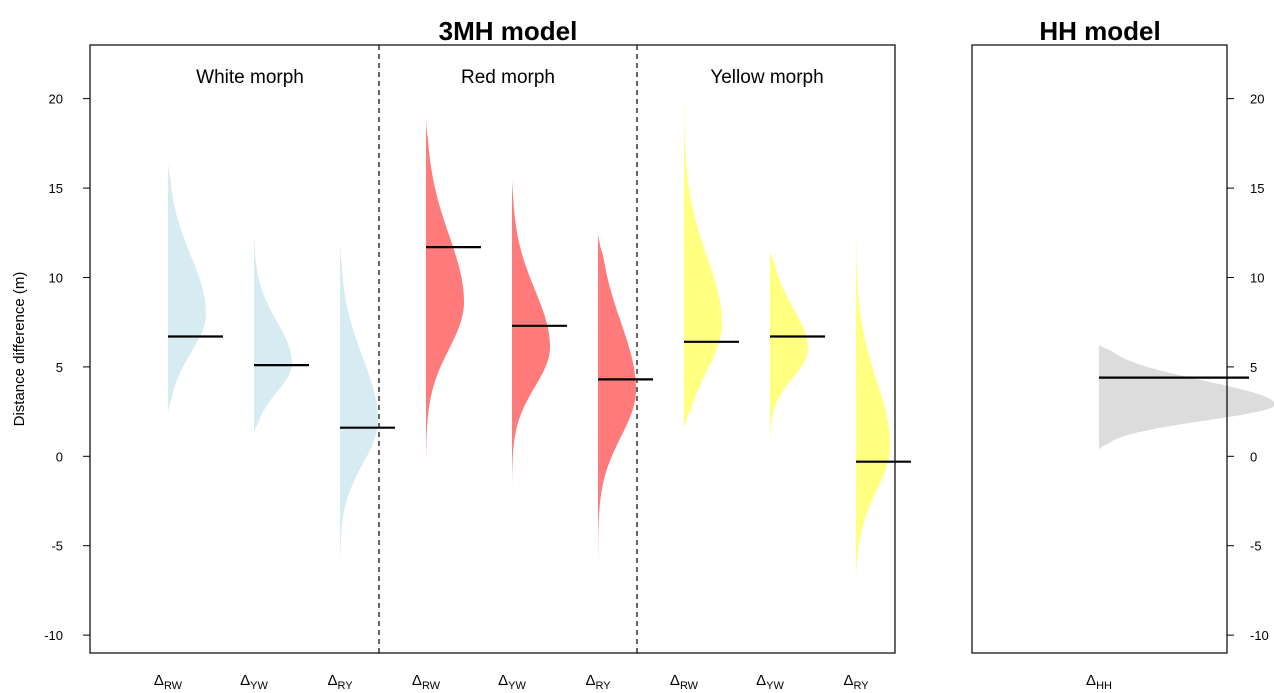 Image resolution: width=1274 pixels, height=693 pixels. What do you see at coordinates (53, 635) in the screenshot?
I see `y-tick-label-left--10: -10` at bounding box center [53, 635].